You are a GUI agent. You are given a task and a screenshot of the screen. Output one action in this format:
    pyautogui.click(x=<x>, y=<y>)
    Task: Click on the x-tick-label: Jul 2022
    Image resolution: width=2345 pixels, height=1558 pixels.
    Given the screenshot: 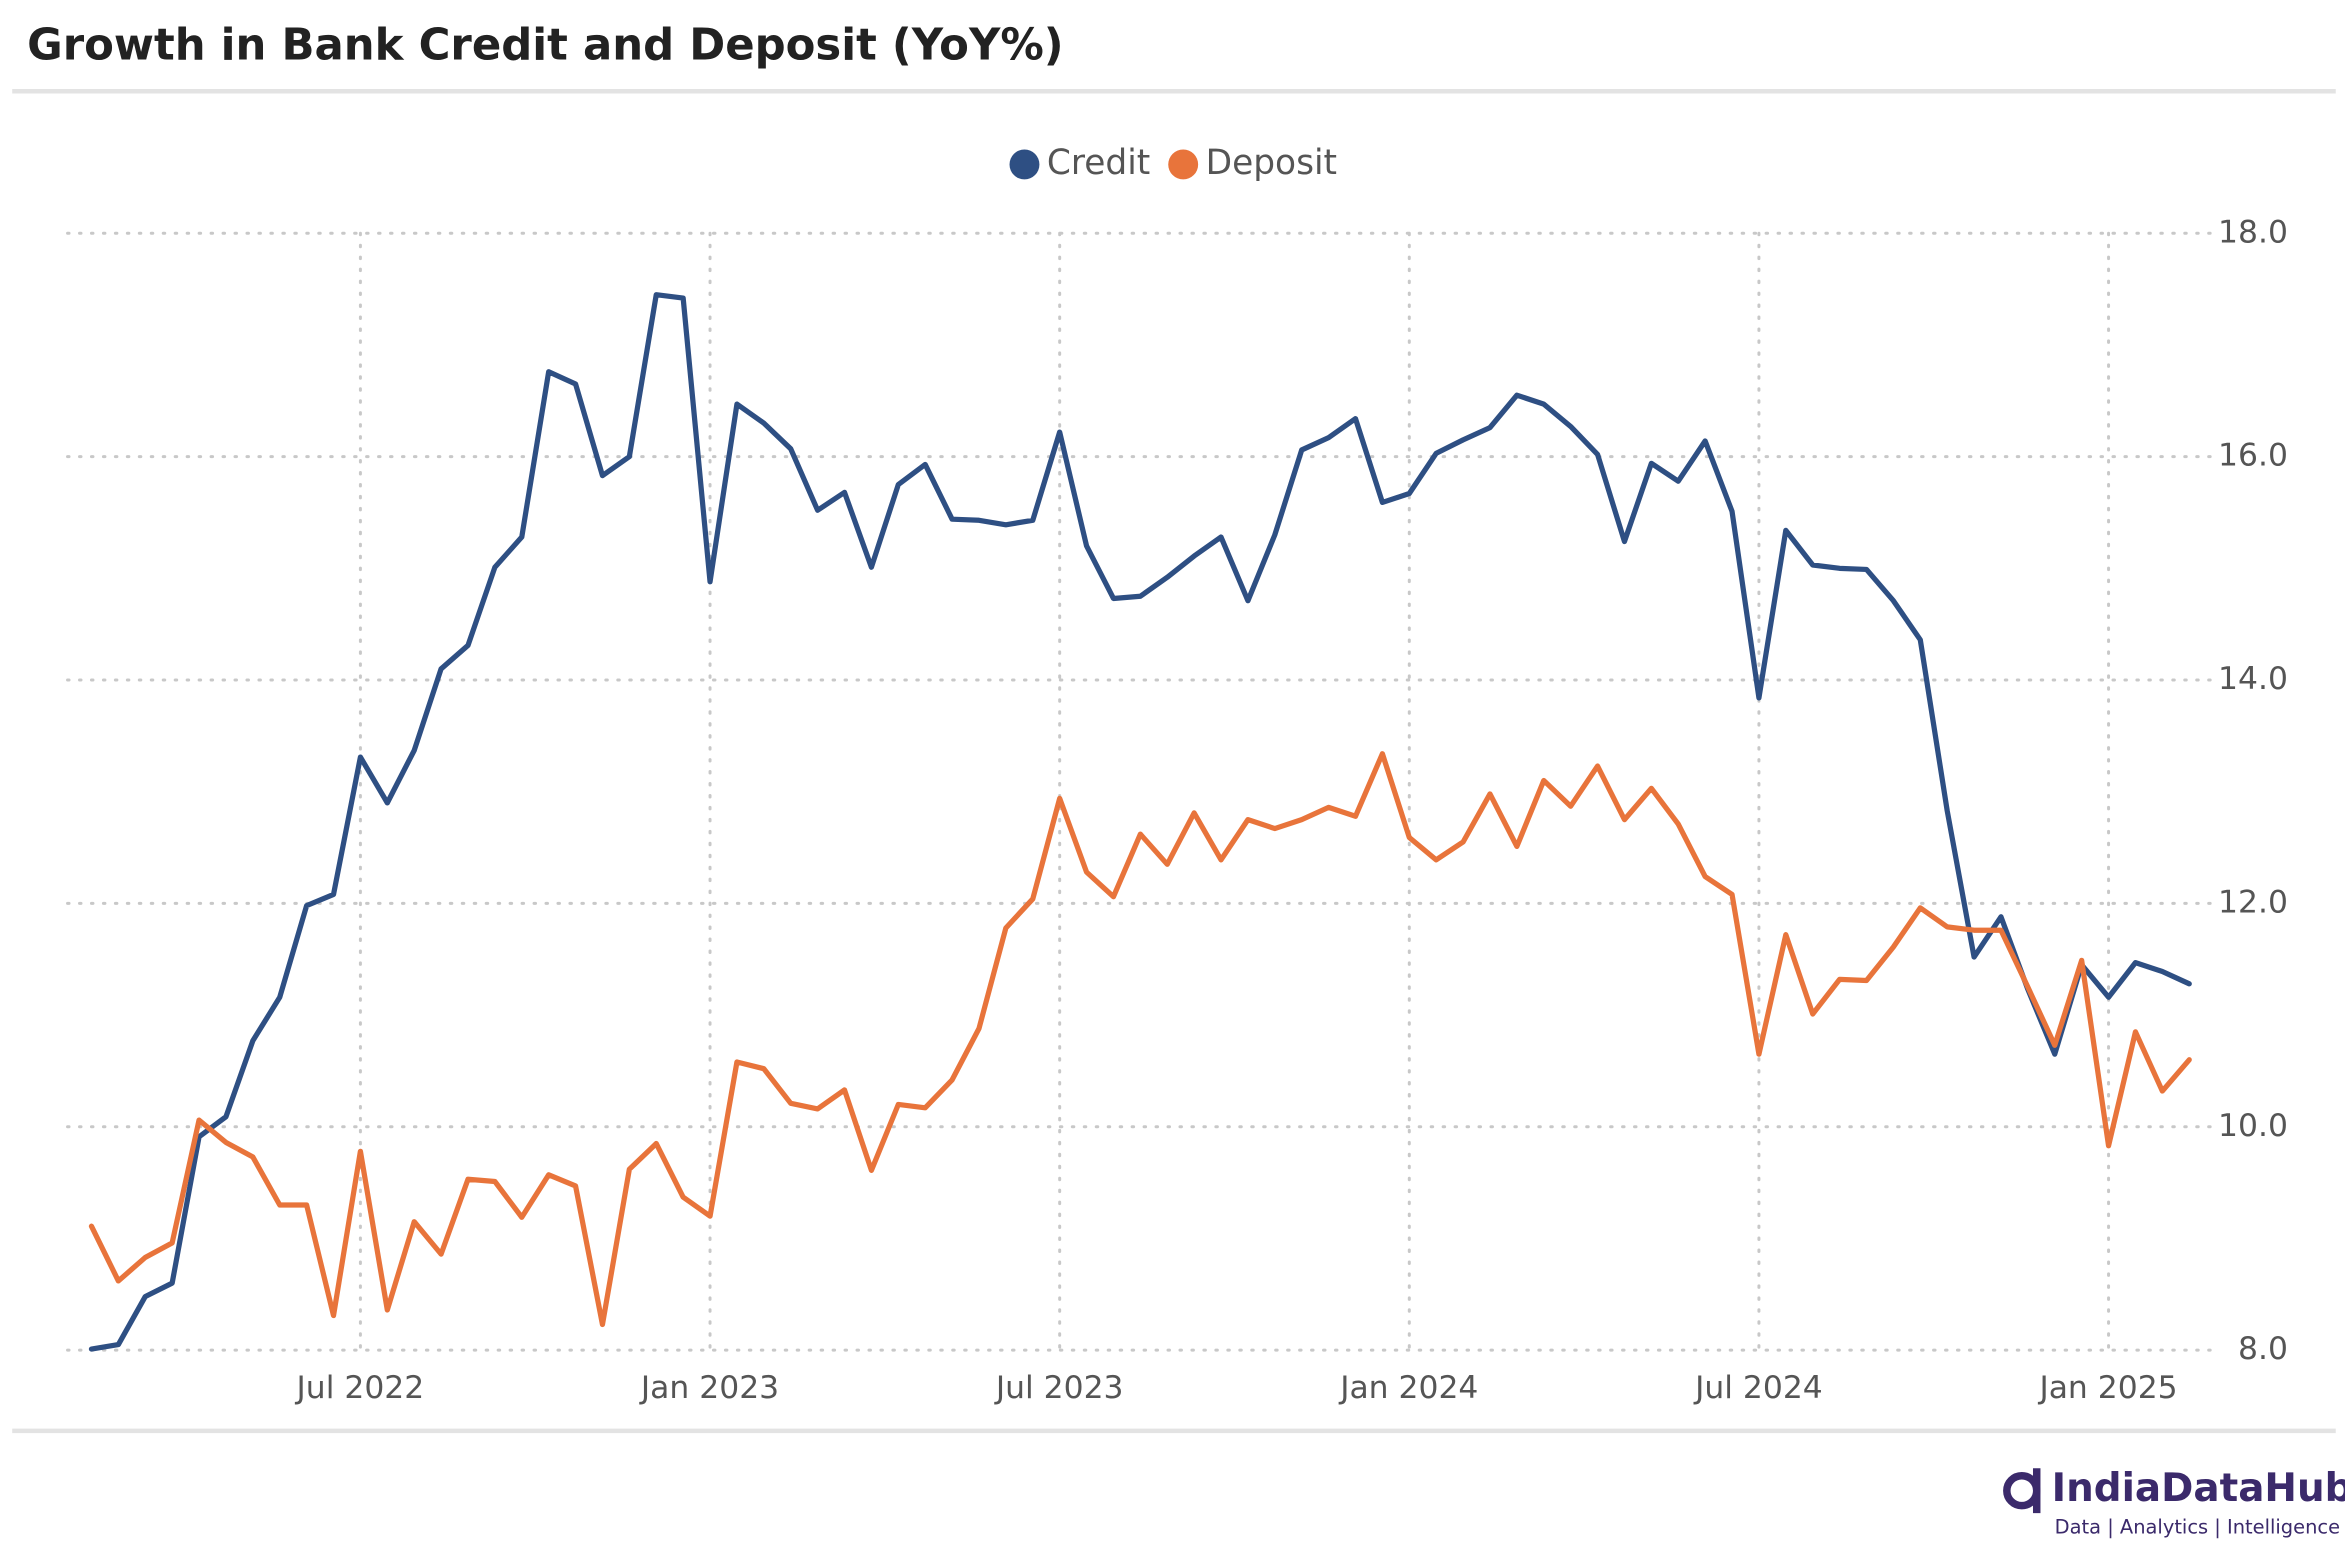 What is the action you would take?
    pyautogui.click(x=360, y=1388)
    